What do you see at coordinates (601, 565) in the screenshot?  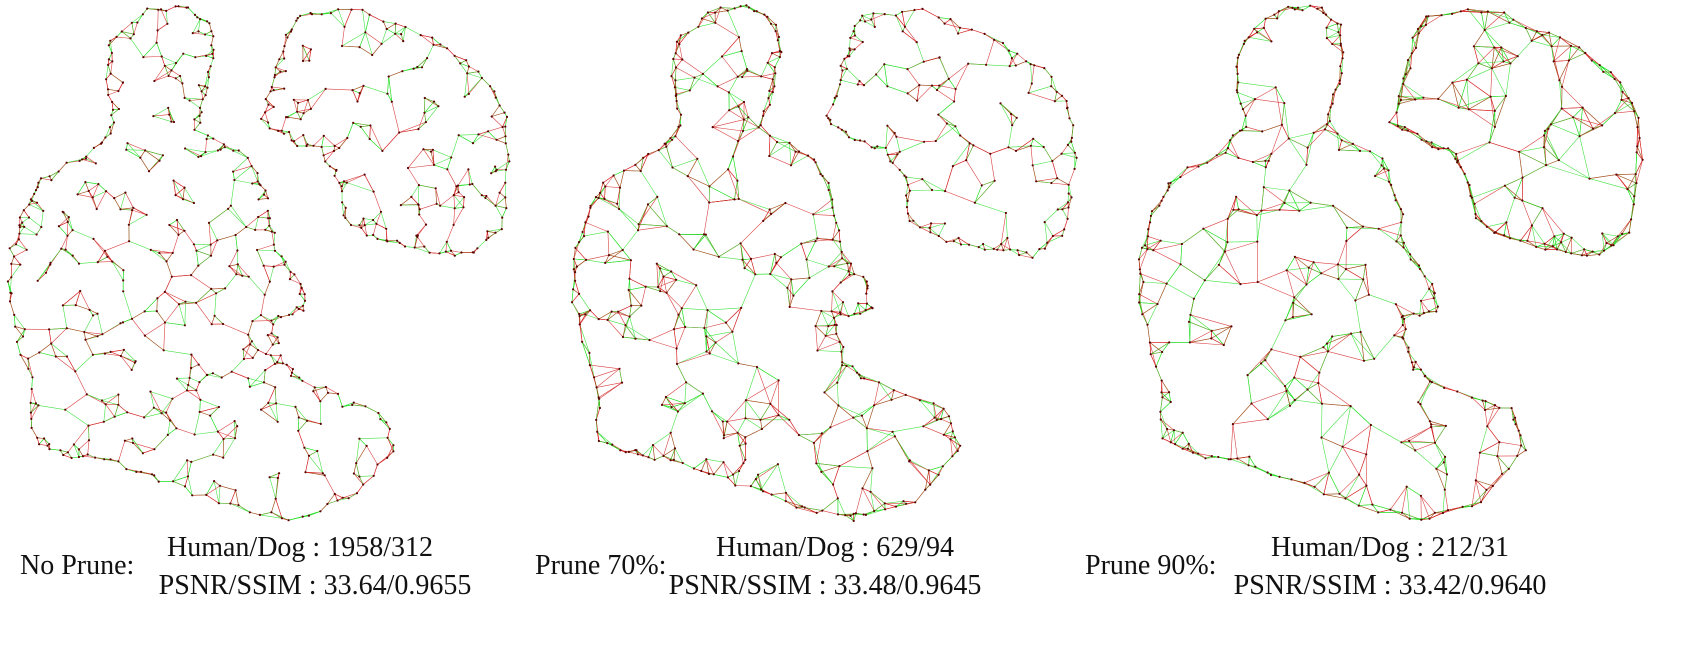 I see `panel-label: Prune 70%:` at bounding box center [601, 565].